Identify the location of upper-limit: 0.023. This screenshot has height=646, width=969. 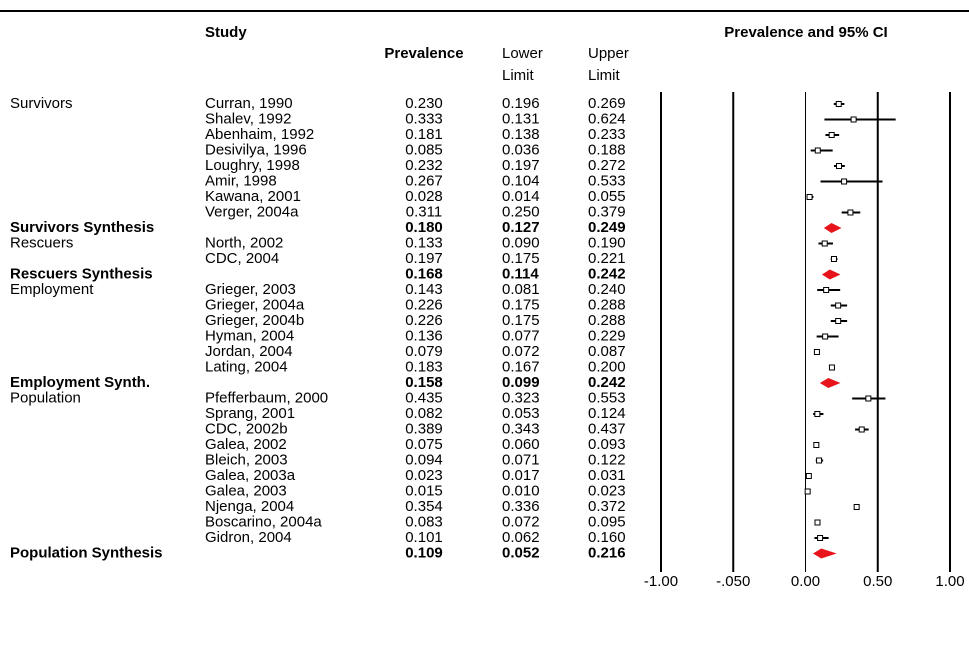
(607, 490).